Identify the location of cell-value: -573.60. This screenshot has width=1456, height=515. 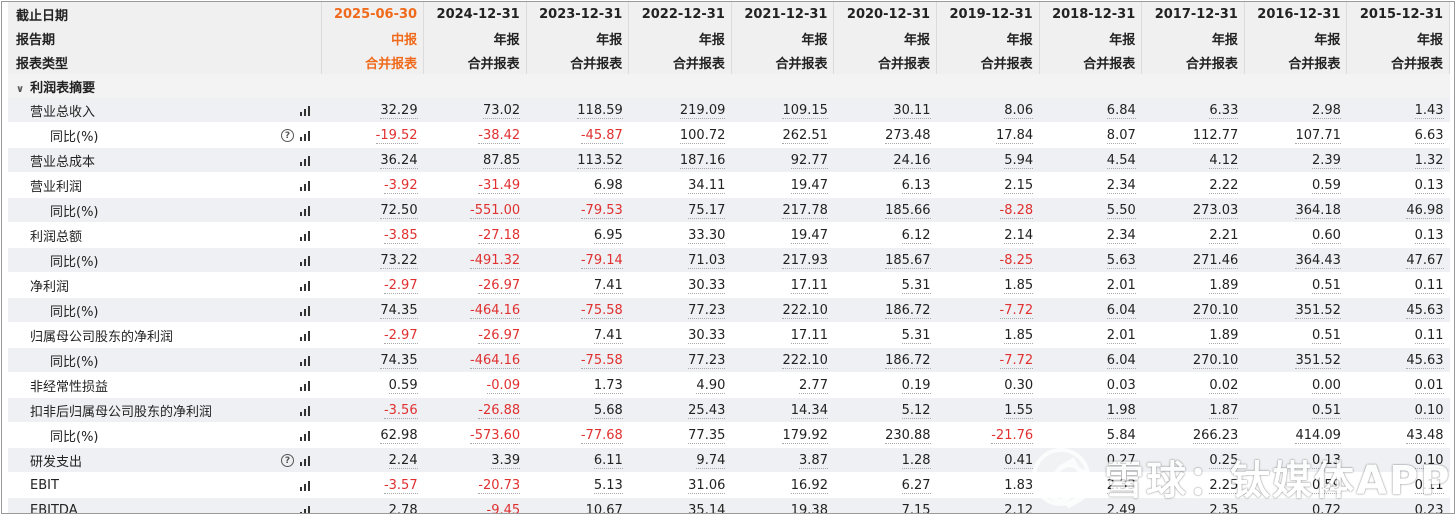
(495, 435).